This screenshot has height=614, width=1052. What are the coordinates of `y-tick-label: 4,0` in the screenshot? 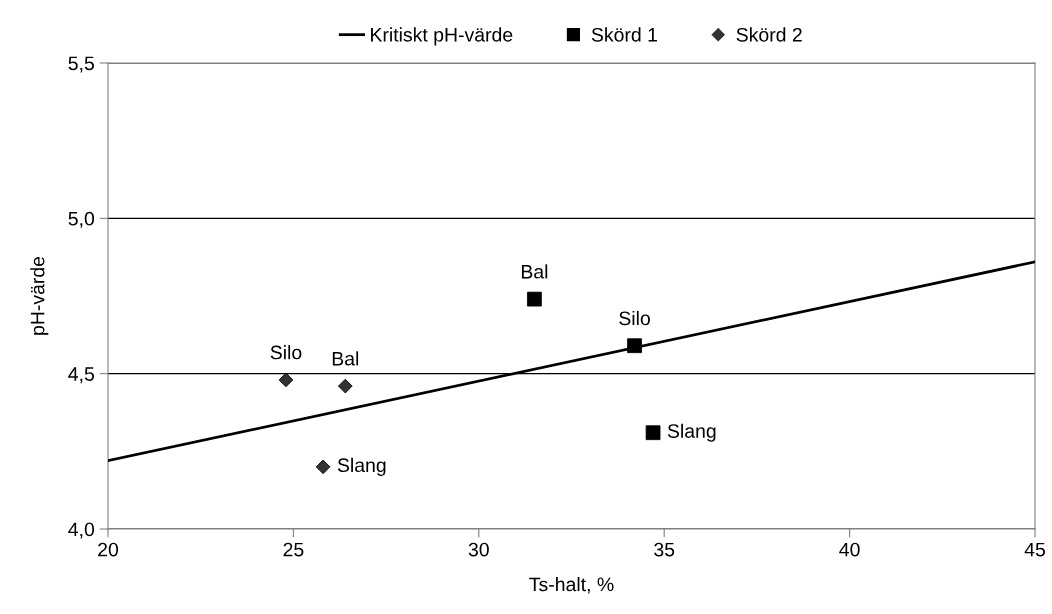 It's located at (81, 530).